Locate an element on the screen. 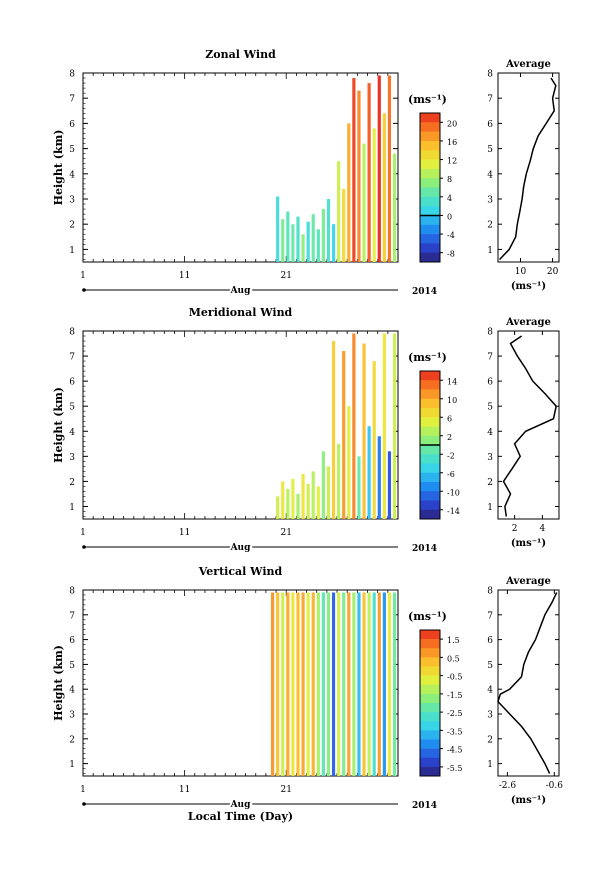 This screenshot has height=876, width=614. panel-title: Vertical Wind is located at coordinates (240, 571).